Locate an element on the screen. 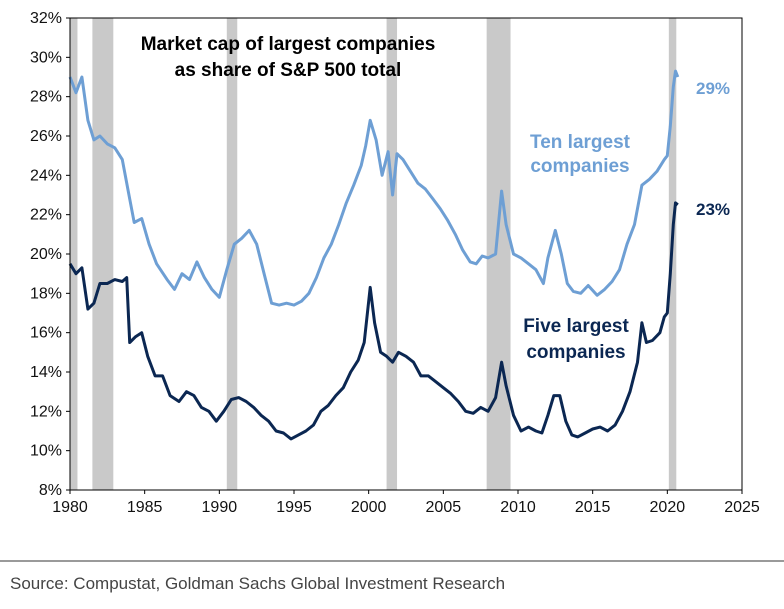 The height and width of the screenshot is (609, 784). x-tick-label-4: 2000 is located at coordinates (369, 507).